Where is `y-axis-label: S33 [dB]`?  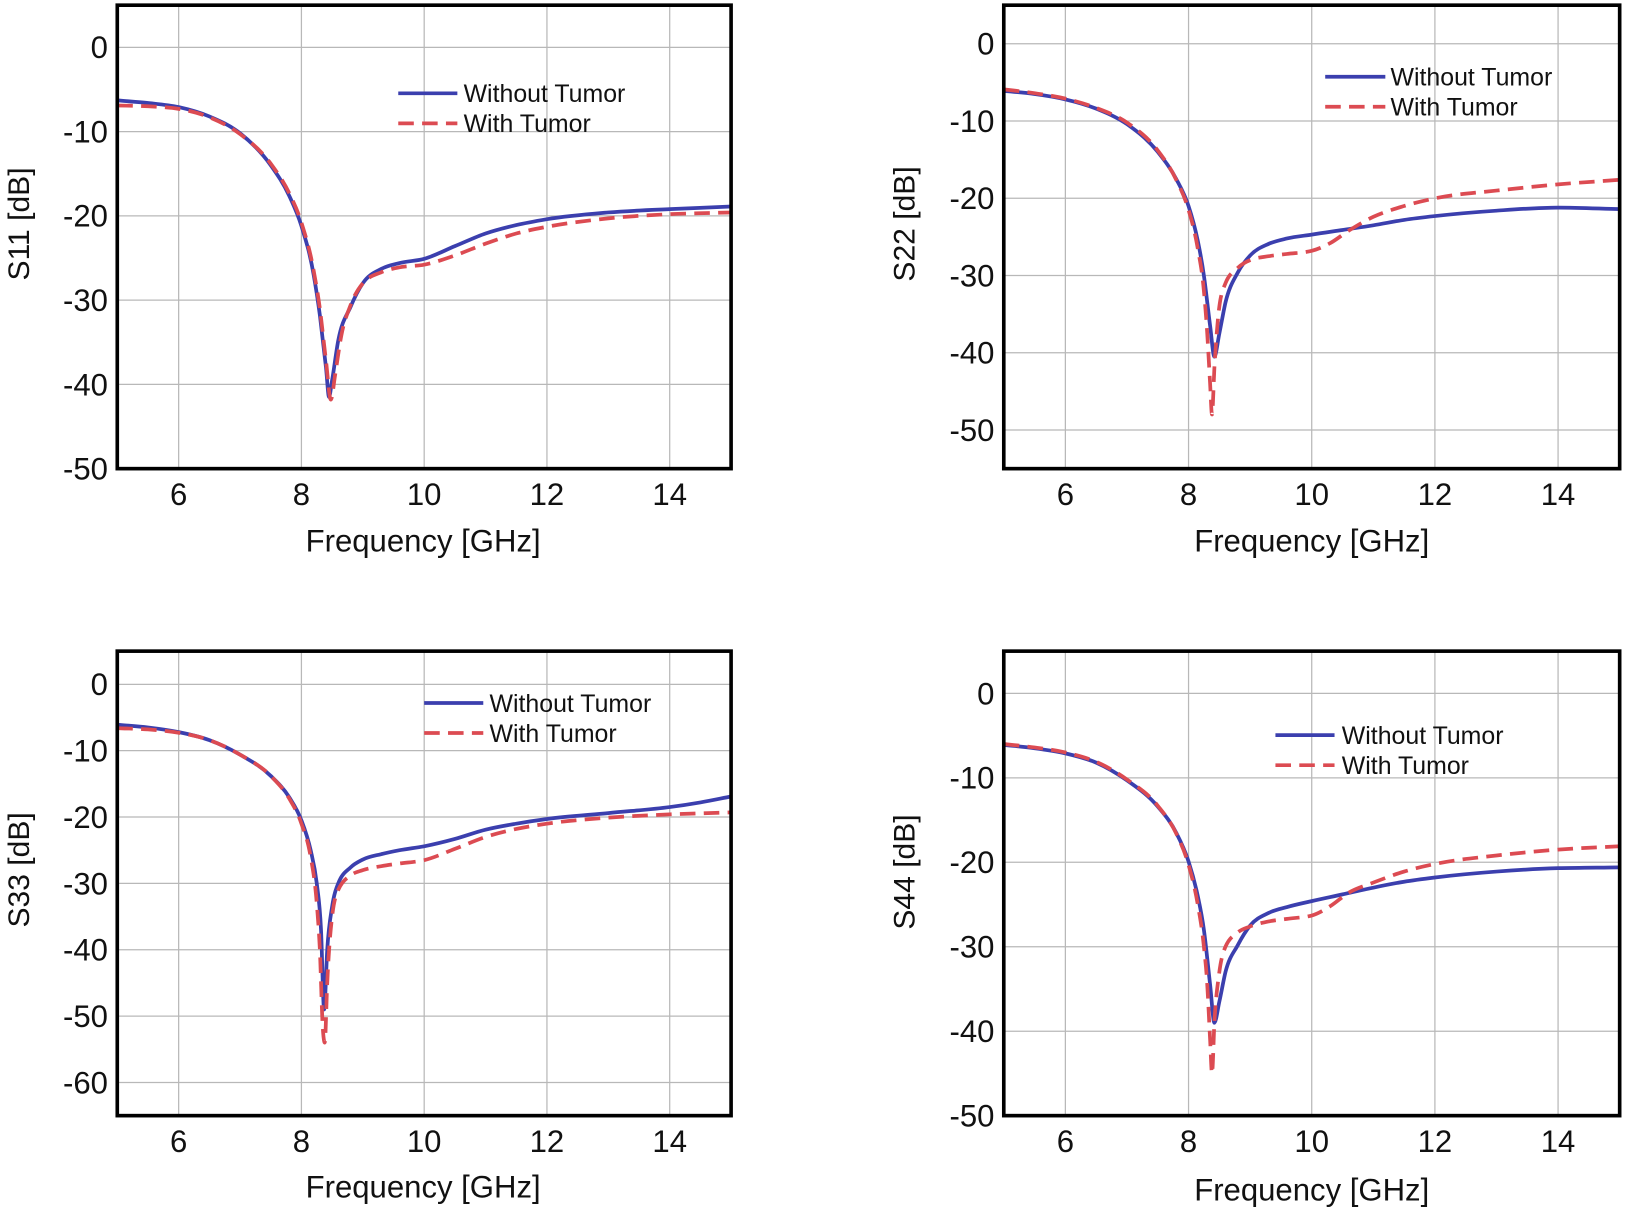 y-axis-label: S33 [dB] is located at coordinates (19, 869).